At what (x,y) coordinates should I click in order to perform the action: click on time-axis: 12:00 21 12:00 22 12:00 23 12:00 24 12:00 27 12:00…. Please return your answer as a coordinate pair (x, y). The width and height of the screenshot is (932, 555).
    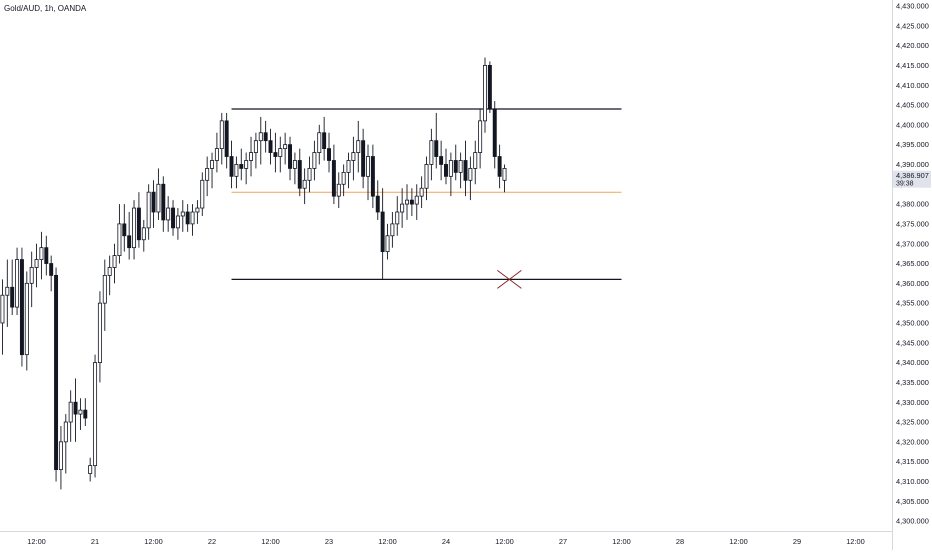
    Looking at the image, I should click on (446, 539).